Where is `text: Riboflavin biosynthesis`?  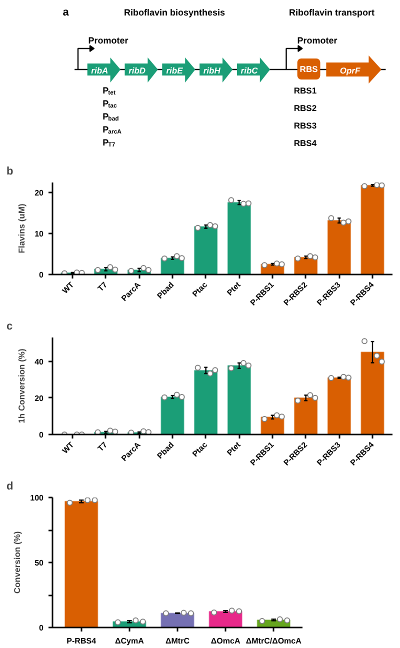 text: Riboflavin biosynthesis is located at coordinates (175, 13).